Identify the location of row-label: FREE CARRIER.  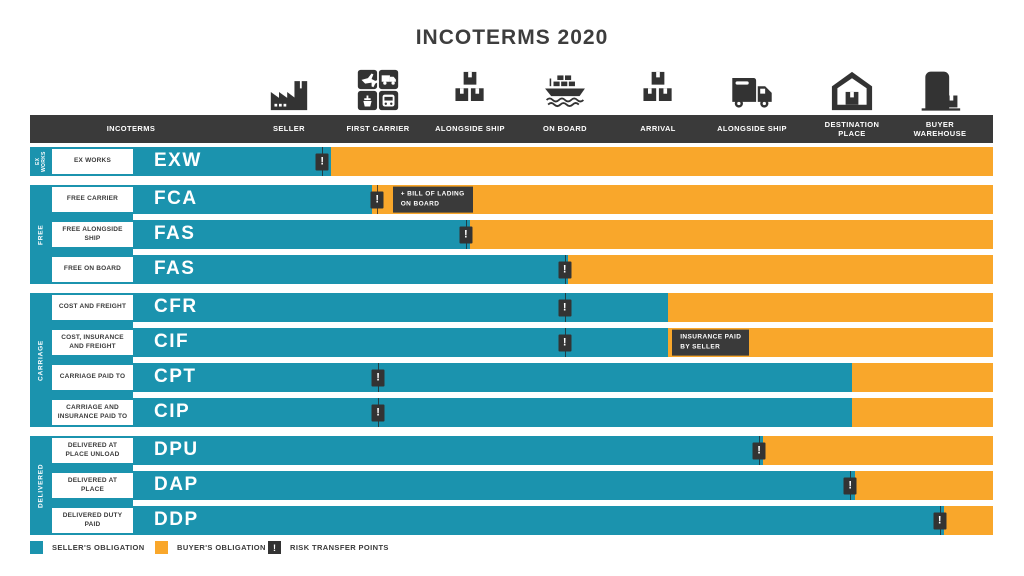
(92, 199).